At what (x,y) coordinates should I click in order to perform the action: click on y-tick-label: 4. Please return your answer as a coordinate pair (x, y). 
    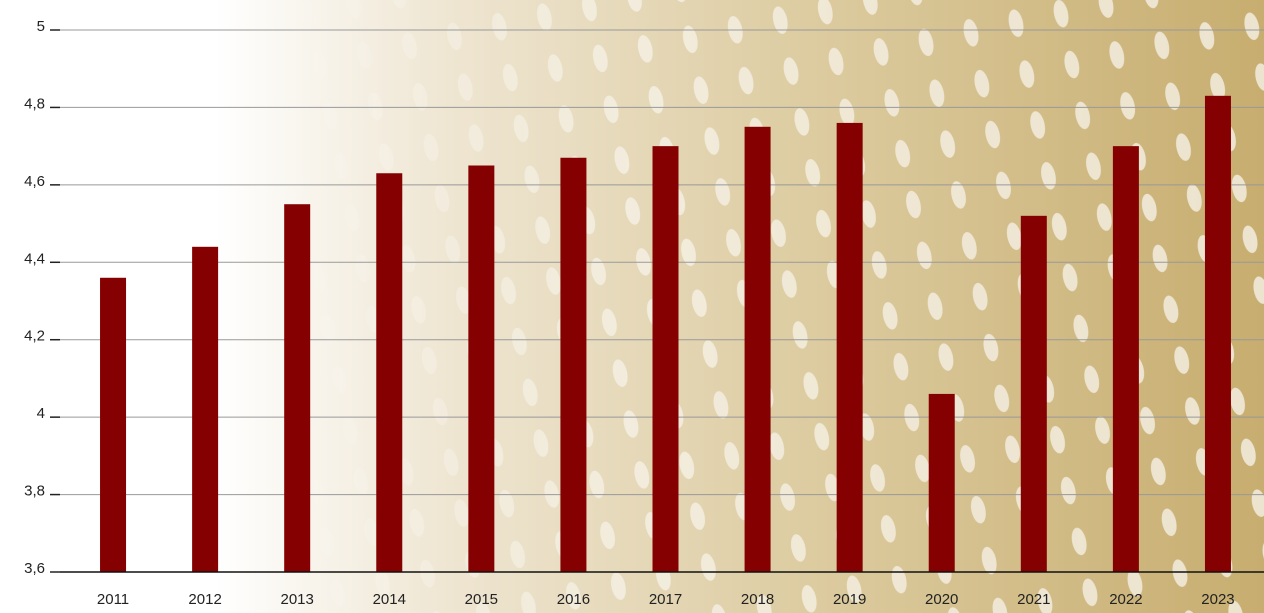
    Looking at the image, I should click on (41, 413).